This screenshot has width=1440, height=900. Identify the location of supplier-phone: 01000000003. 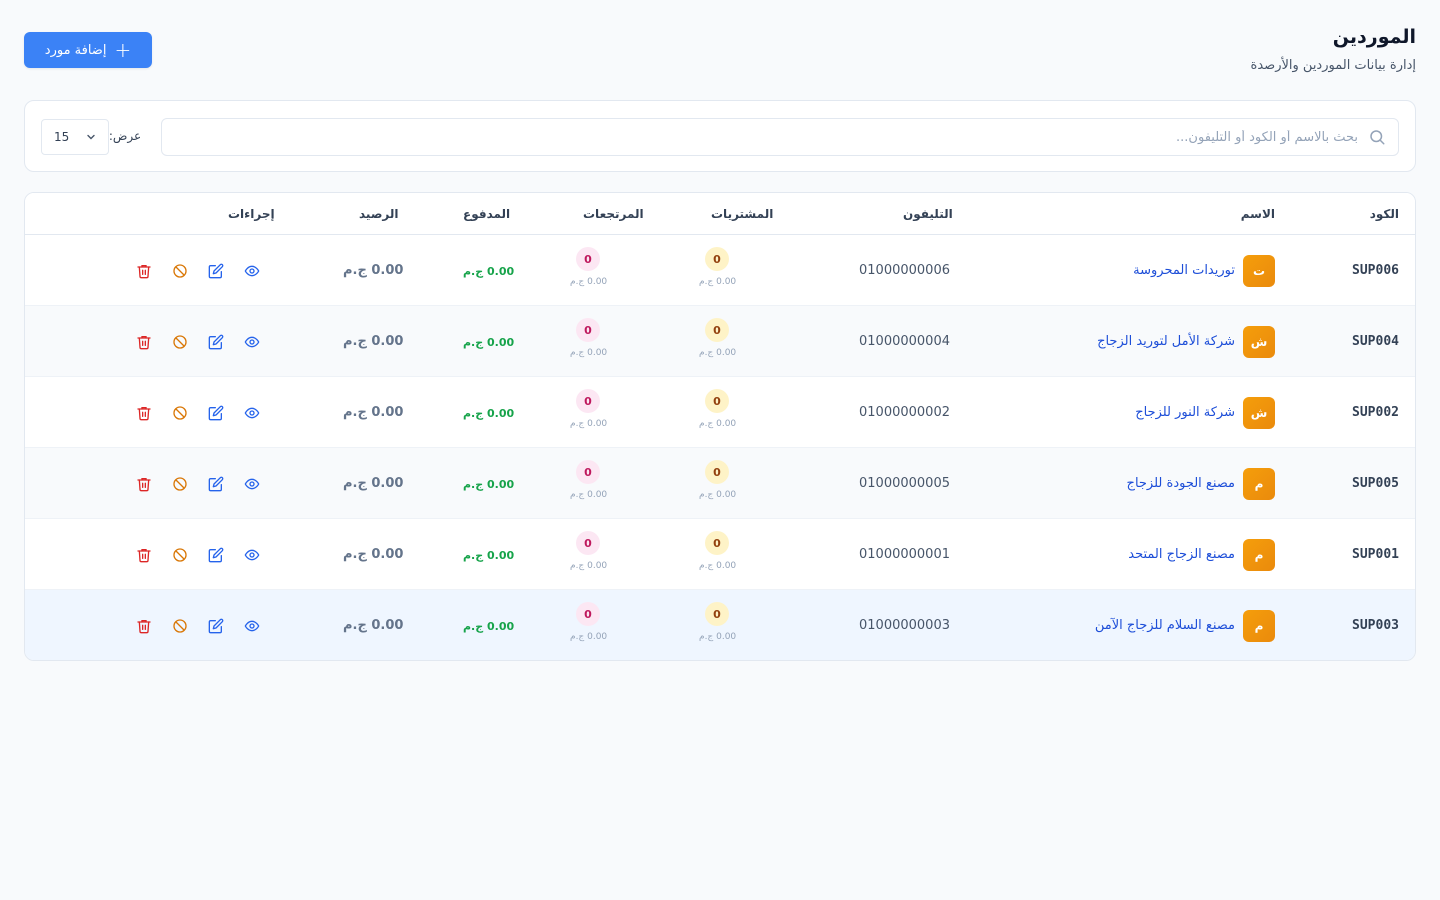
(904, 625).